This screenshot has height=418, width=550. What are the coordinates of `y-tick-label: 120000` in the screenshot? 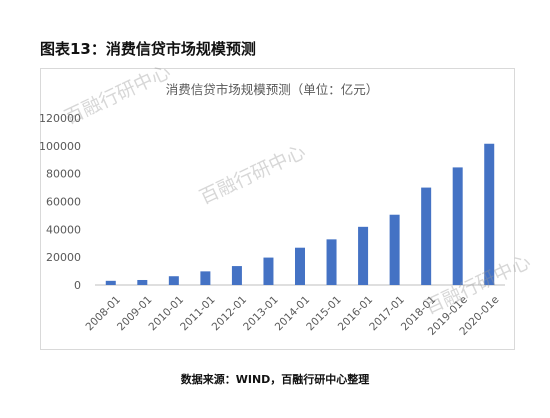 It's located at (60, 118).